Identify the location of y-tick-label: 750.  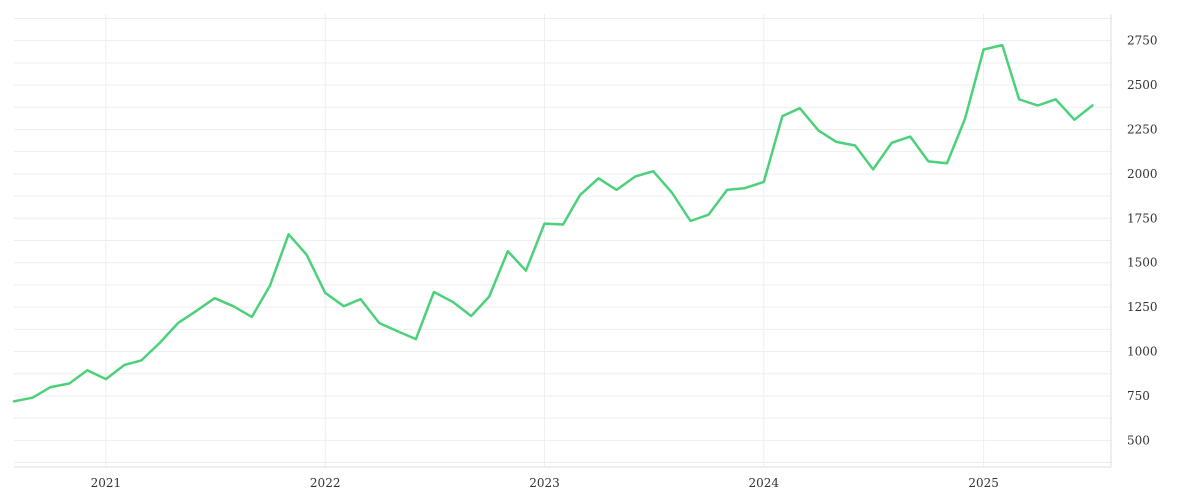
(1138, 396).